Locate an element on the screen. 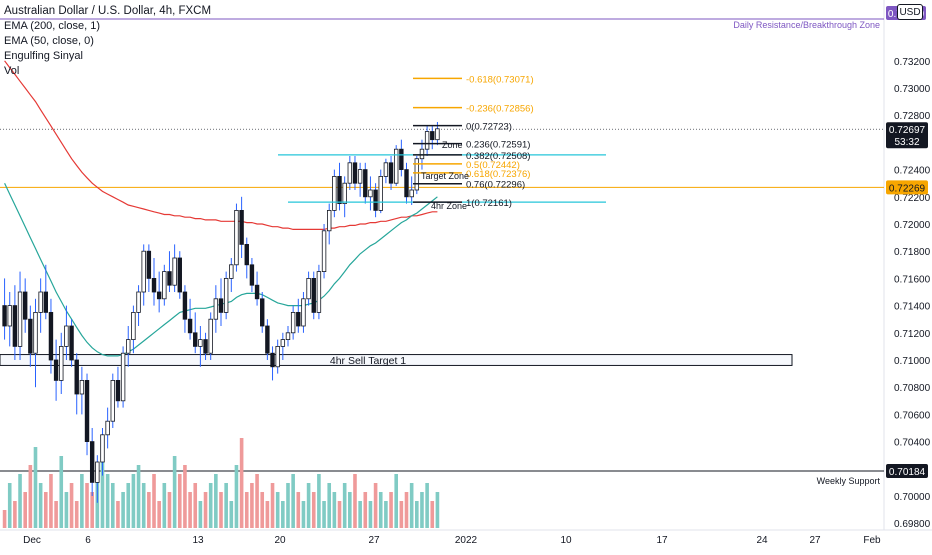 The width and height of the screenshot is (932, 555). fib-level-label: 0.382(0.72508) is located at coordinates (498, 156).